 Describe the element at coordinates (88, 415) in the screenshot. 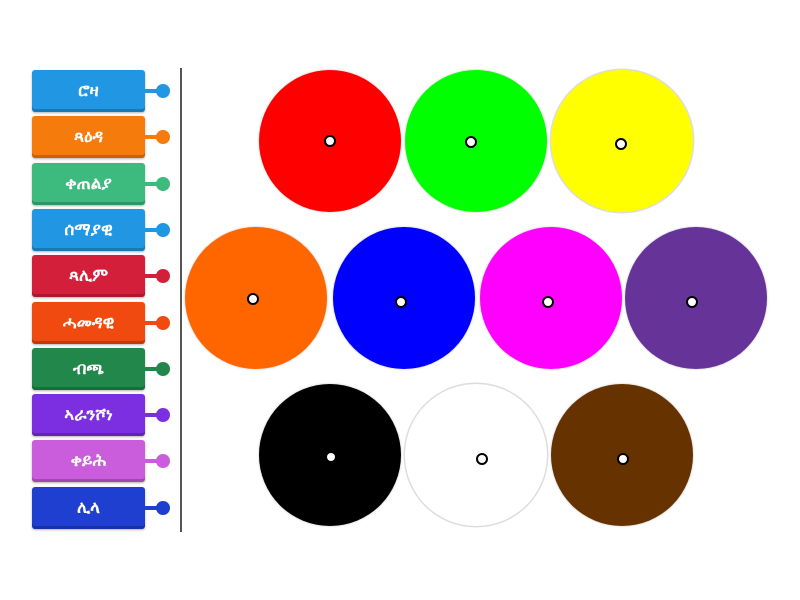

I see `draggable-label: ኣራንሾነ` at that location.